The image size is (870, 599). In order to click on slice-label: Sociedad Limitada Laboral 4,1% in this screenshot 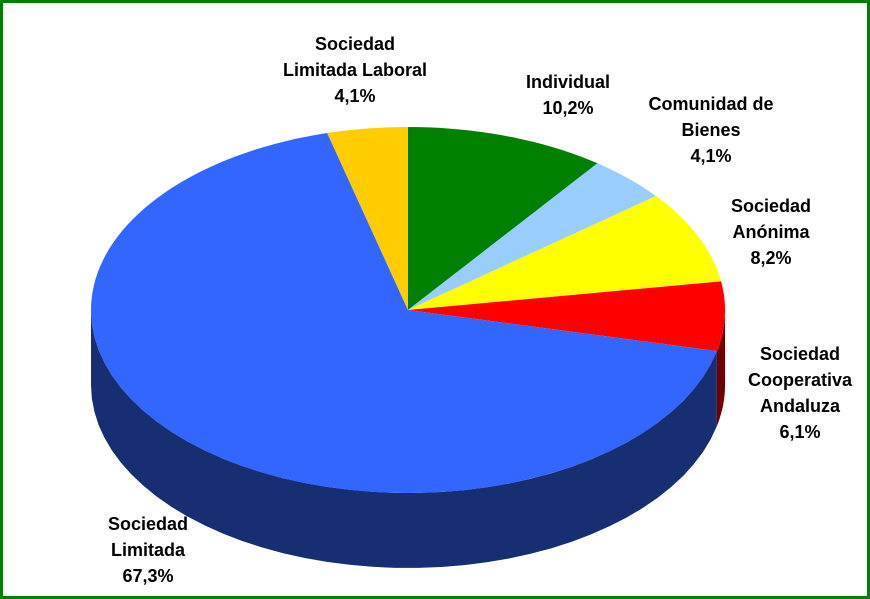, I will do `click(355, 70)`.